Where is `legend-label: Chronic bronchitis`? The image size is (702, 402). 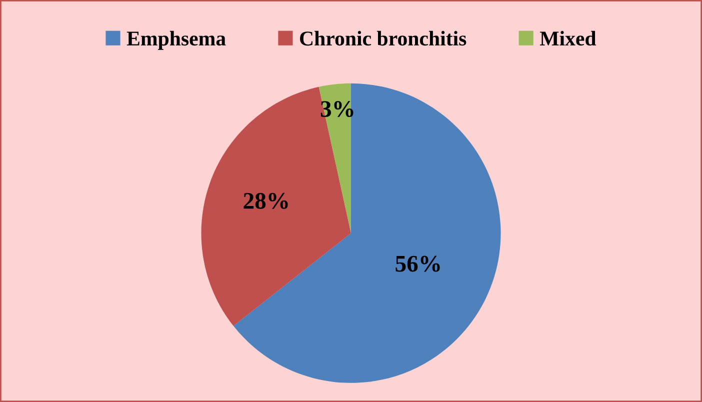 legend-label: Chronic bronchitis is located at coordinates (383, 38).